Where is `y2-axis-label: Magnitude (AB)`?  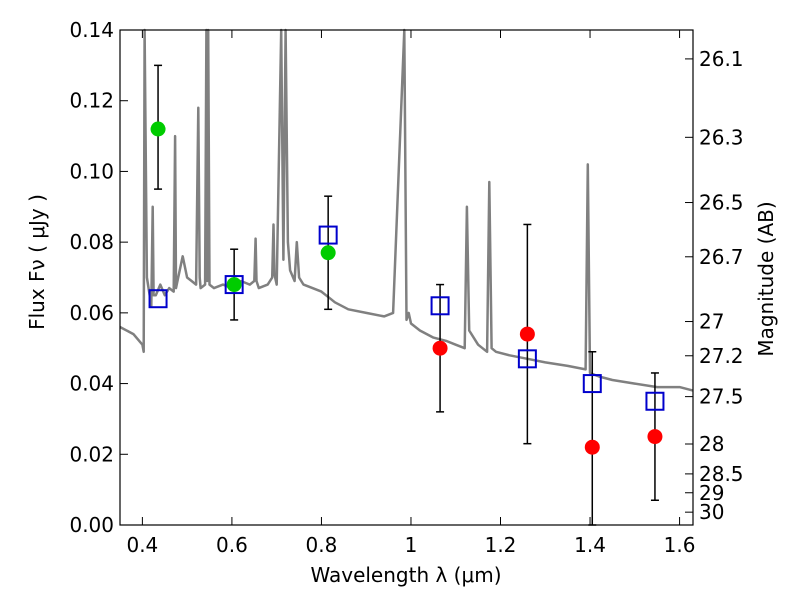
y2-axis-label: Magnitude (AB) is located at coordinates (766, 278).